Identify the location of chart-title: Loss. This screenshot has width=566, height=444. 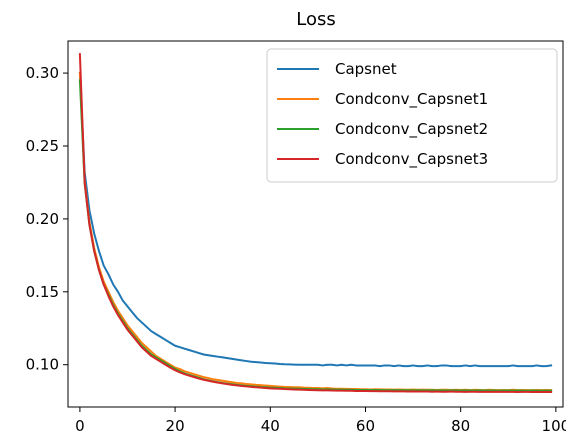
(315, 19).